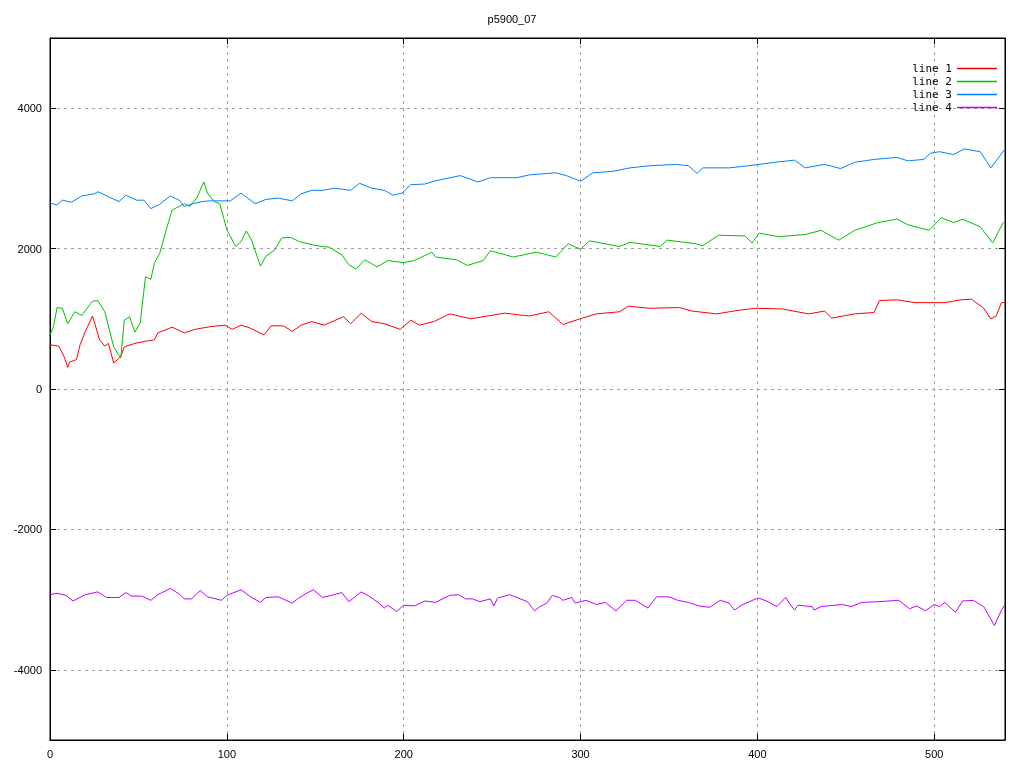 This screenshot has width=1024, height=768. What do you see at coordinates (934, 753) in the screenshot?
I see `x-tick-label: 500` at bounding box center [934, 753].